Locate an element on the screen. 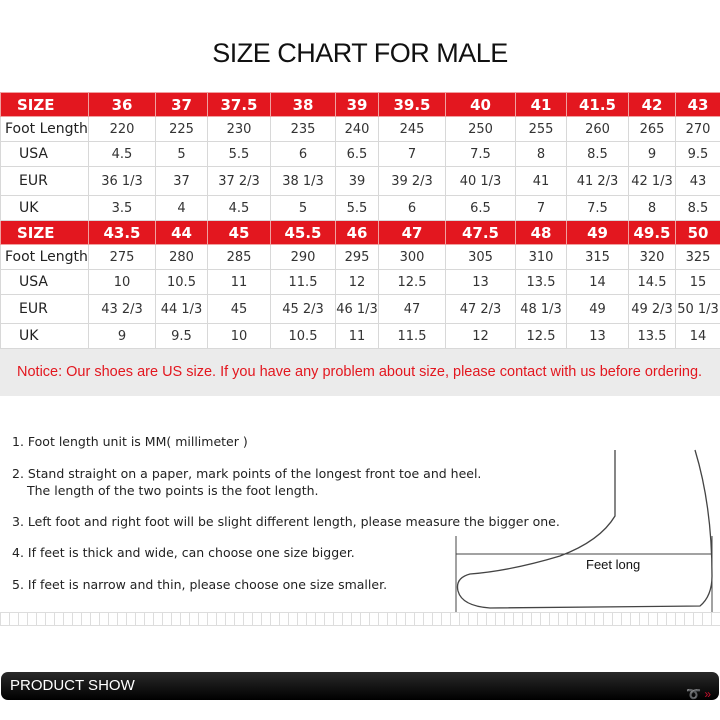  table-cell: 4.5 is located at coordinates (239, 208).